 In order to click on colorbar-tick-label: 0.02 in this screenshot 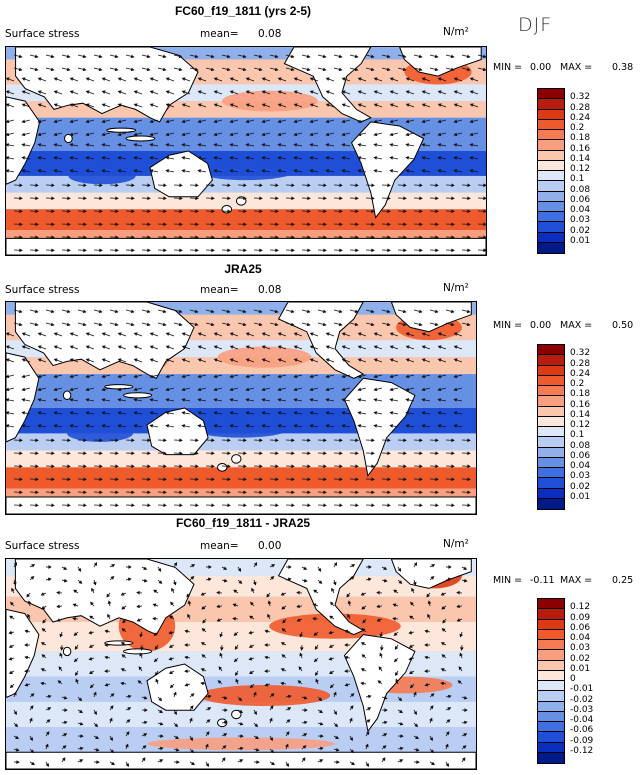, I will do `click(580, 230)`.